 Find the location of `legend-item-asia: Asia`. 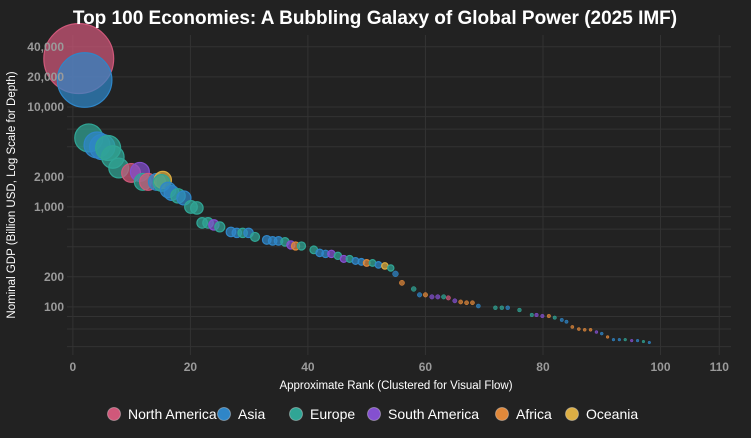

legend-item-asia: Asia is located at coordinates (241, 414).